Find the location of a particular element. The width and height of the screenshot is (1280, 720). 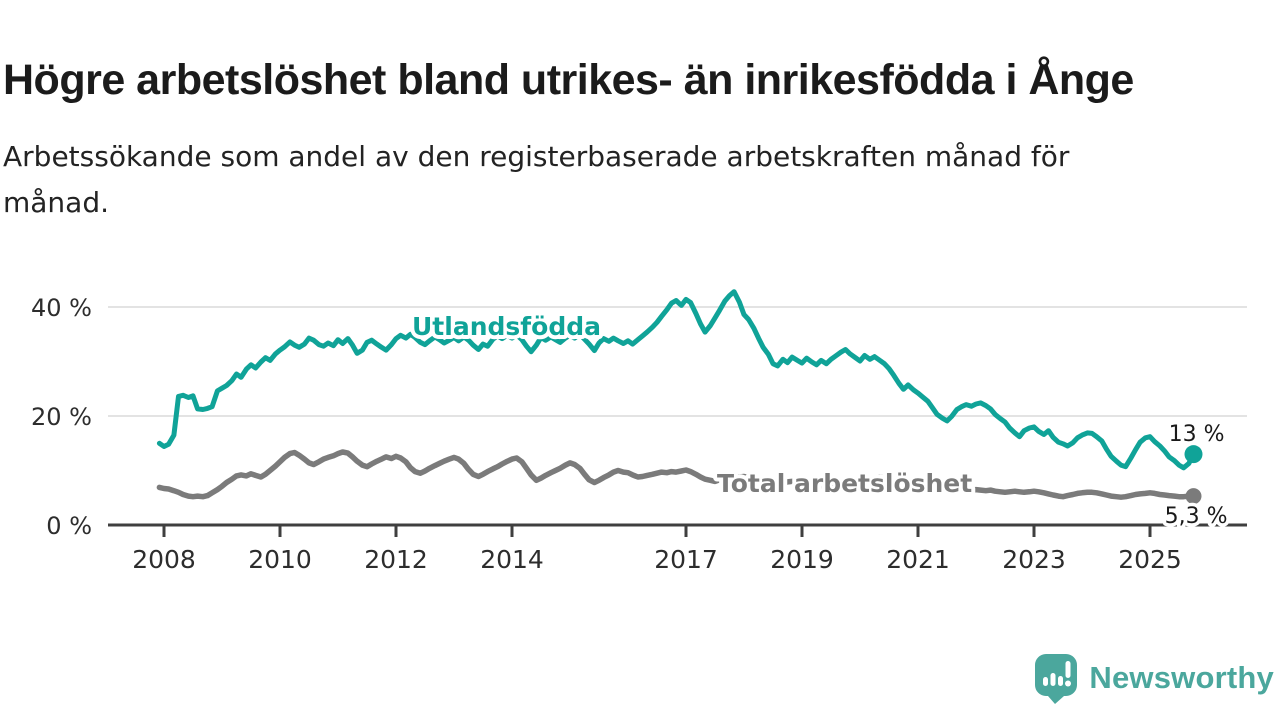

series-end-dot-total-arbetsloshet is located at coordinates (1193, 496).